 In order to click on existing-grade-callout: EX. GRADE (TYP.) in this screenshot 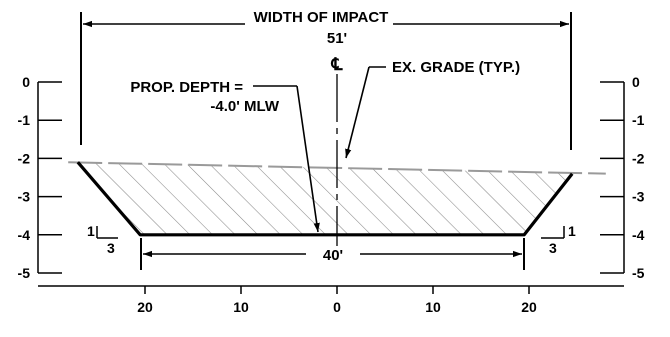, I will do `click(432, 109)`.